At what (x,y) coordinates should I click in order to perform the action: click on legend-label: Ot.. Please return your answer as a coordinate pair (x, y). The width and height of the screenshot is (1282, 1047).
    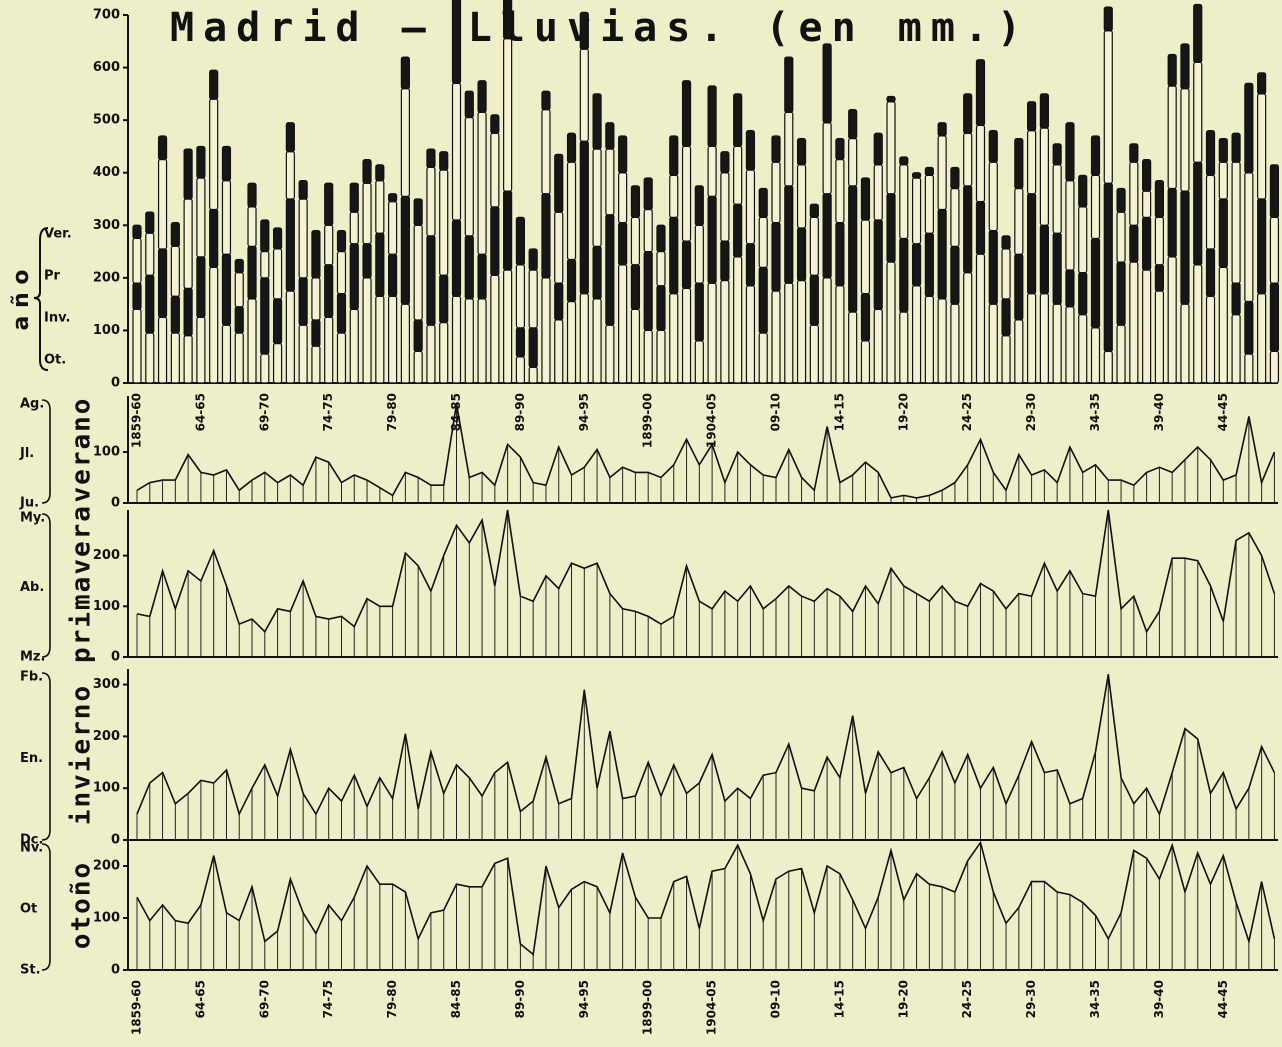
    Looking at the image, I should click on (55, 360).